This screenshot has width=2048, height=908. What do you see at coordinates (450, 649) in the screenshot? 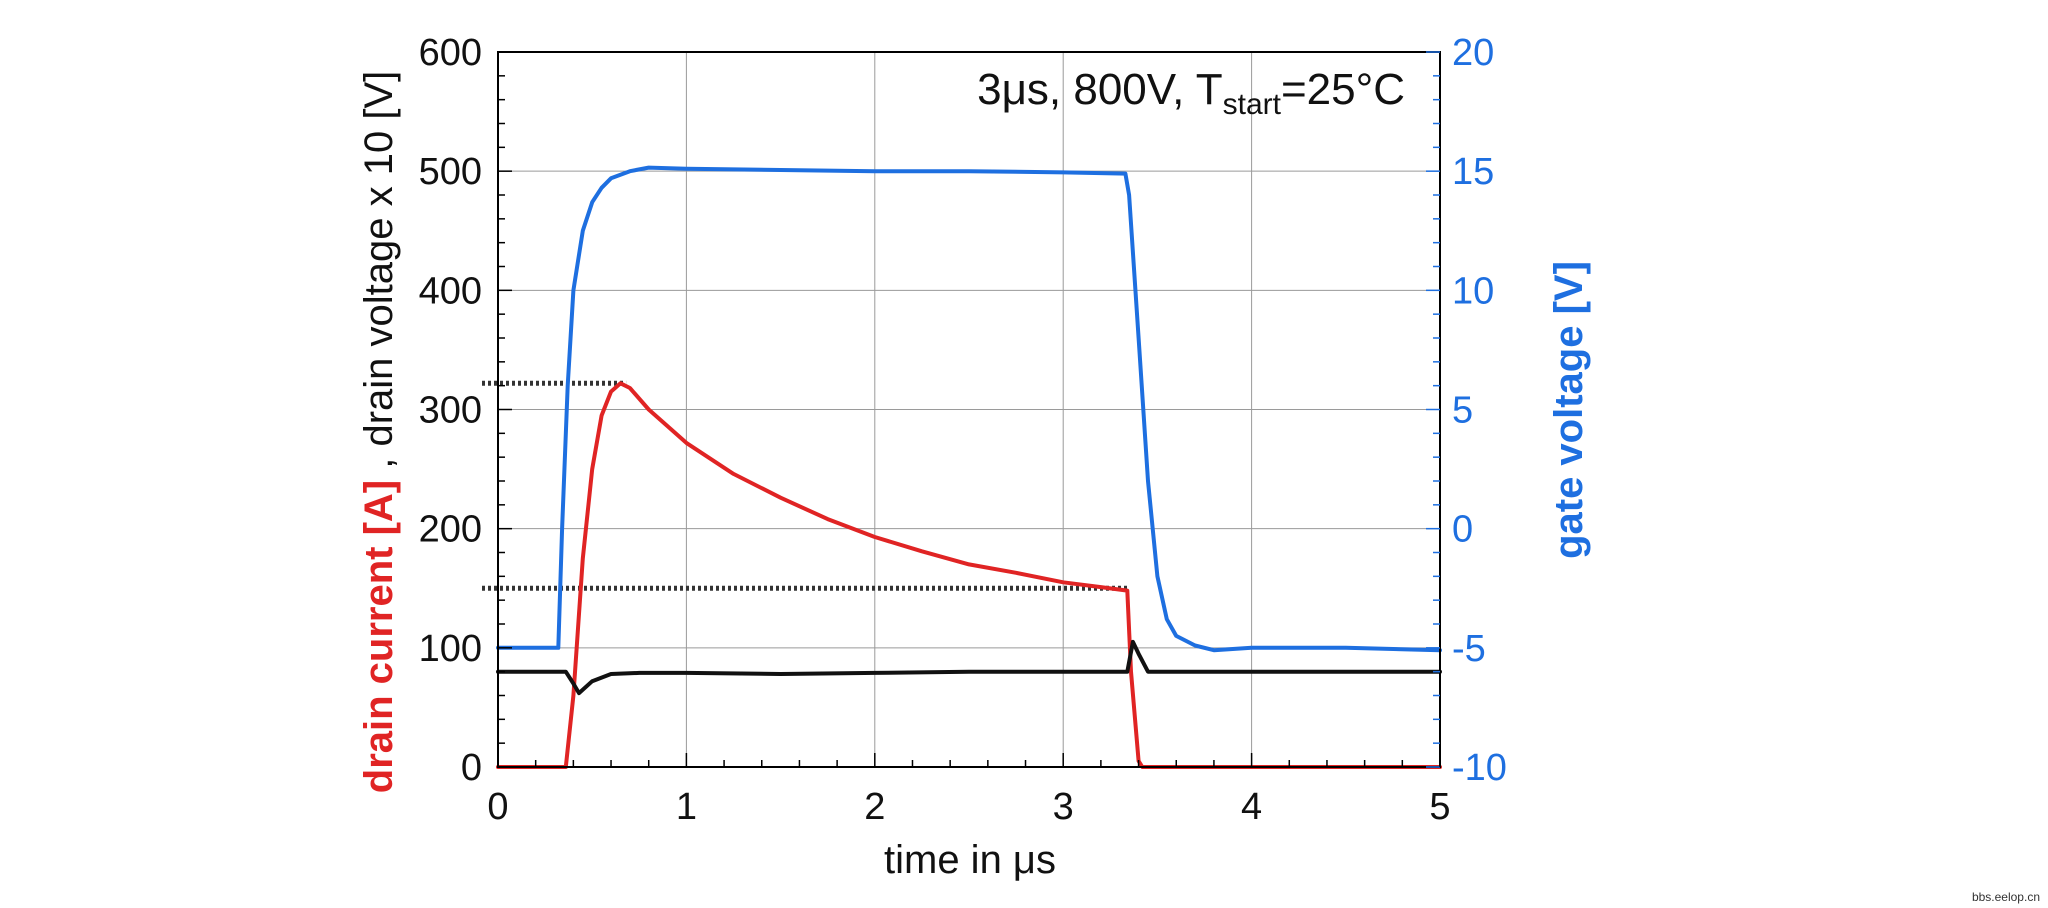
I see `y-left-tick-label: 100` at bounding box center [450, 649].